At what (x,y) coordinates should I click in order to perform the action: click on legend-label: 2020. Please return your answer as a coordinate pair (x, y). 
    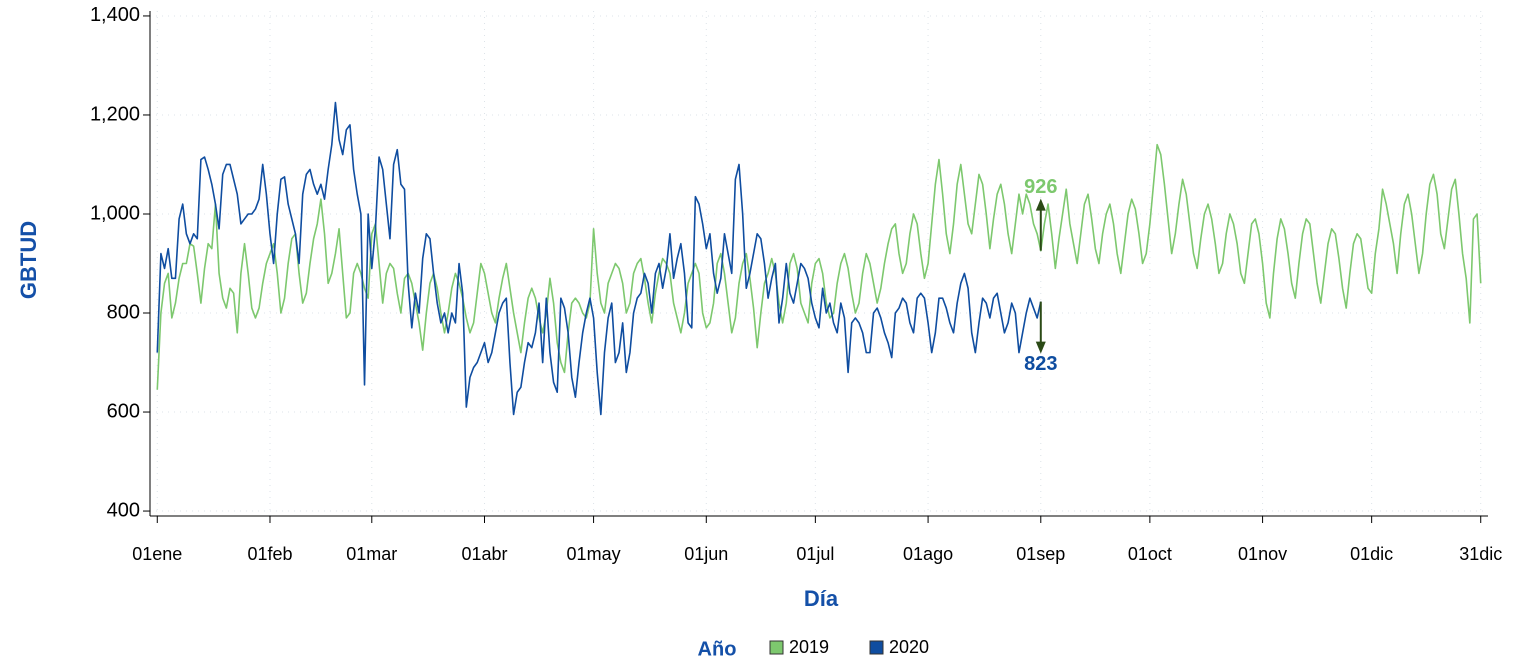
    Looking at the image, I should click on (909, 647).